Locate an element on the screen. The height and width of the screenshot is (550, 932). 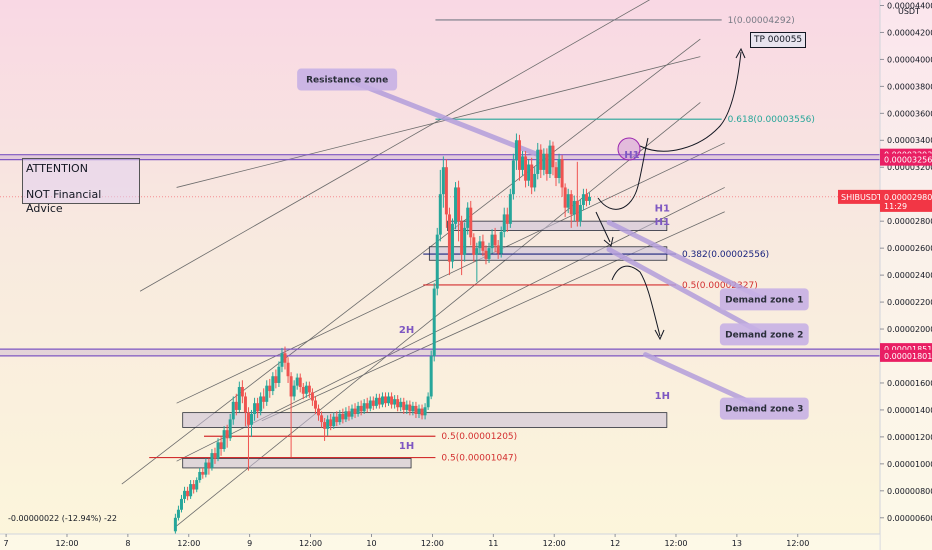
y-tick-label: 0.00001200 is located at coordinates (909, 437).